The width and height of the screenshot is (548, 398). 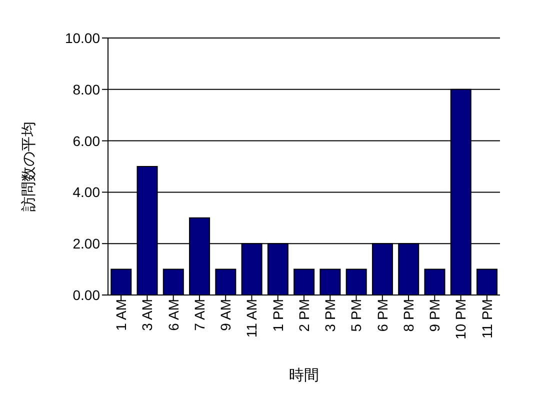 I want to click on x-tick-label: 3 AM, so click(x=147, y=315).